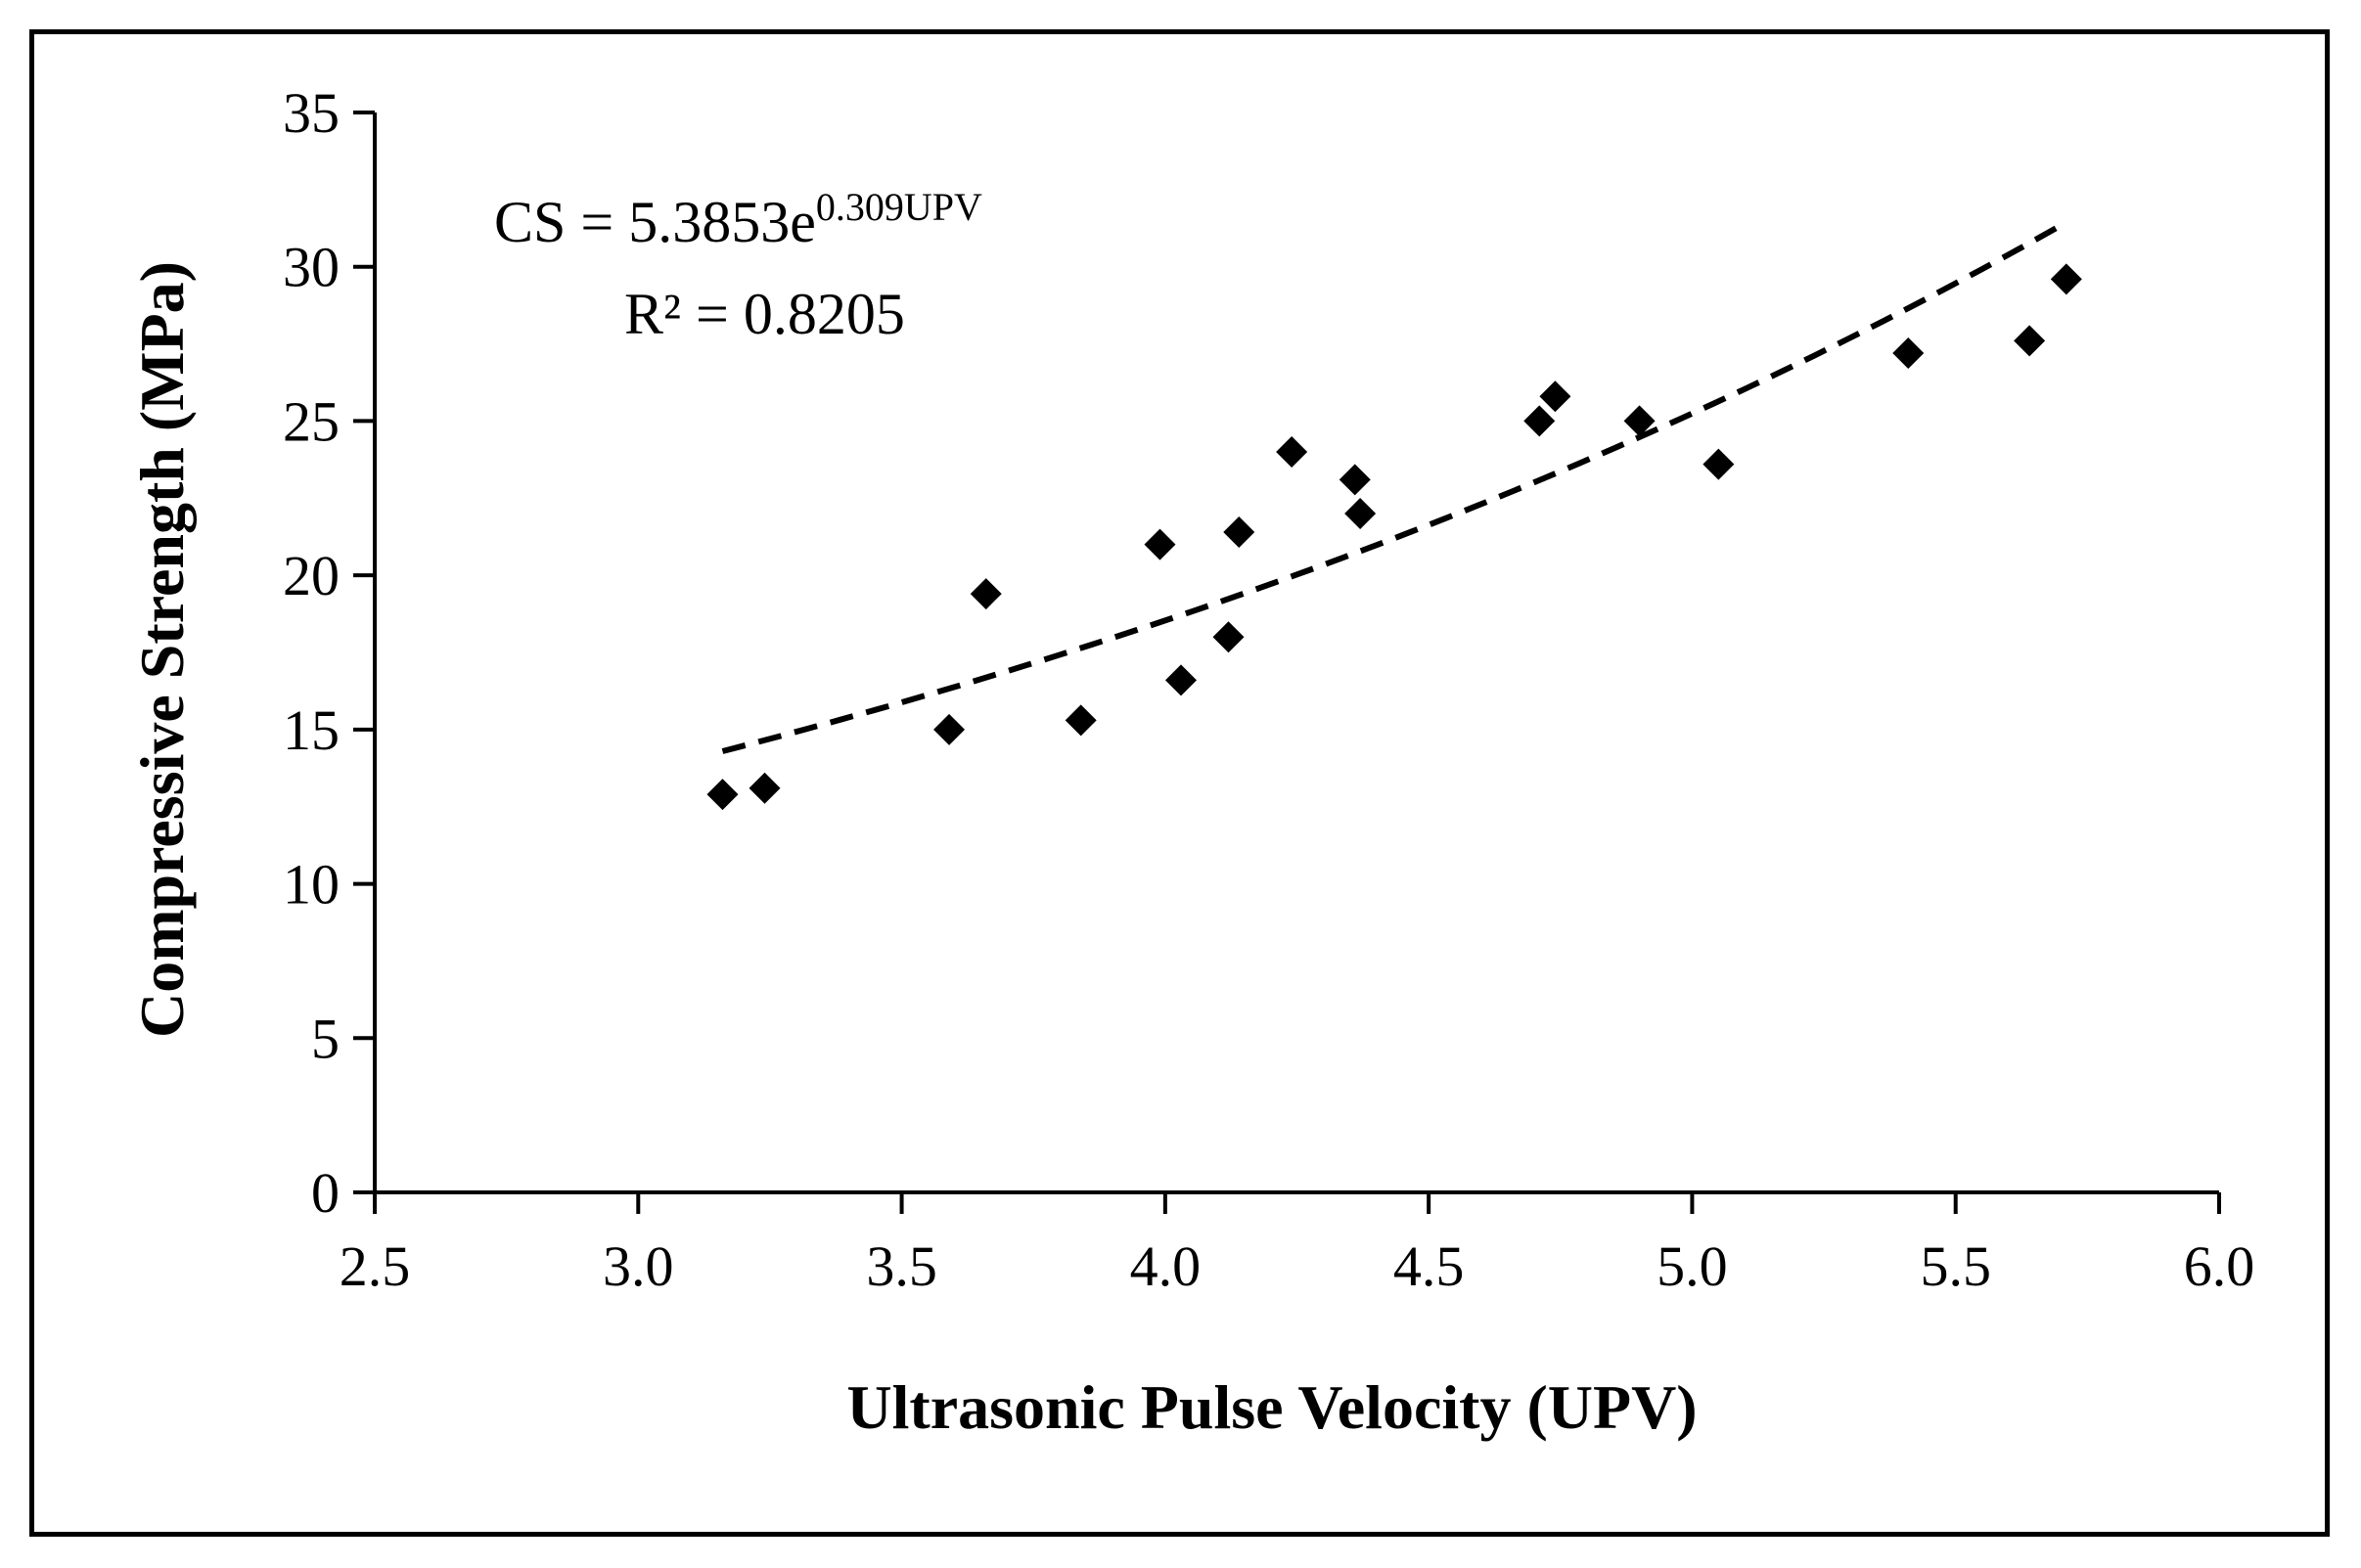  What do you see at coordinates (1693, 1266) in the screenshot?
I see `x-tick-label-5.0: 5.0` at bounding box center [1693, 1266].